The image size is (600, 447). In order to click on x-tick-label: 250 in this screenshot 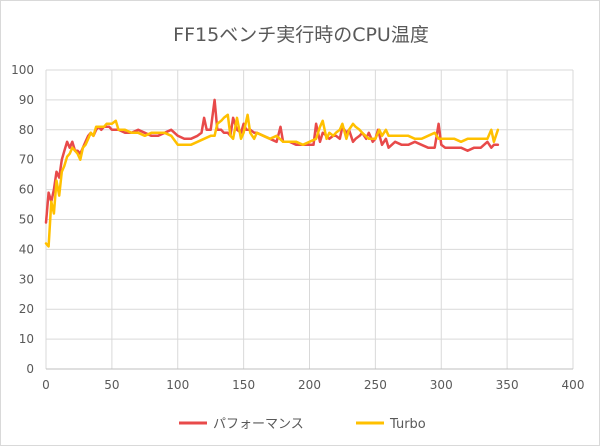, I will do `click(375, 385)`.